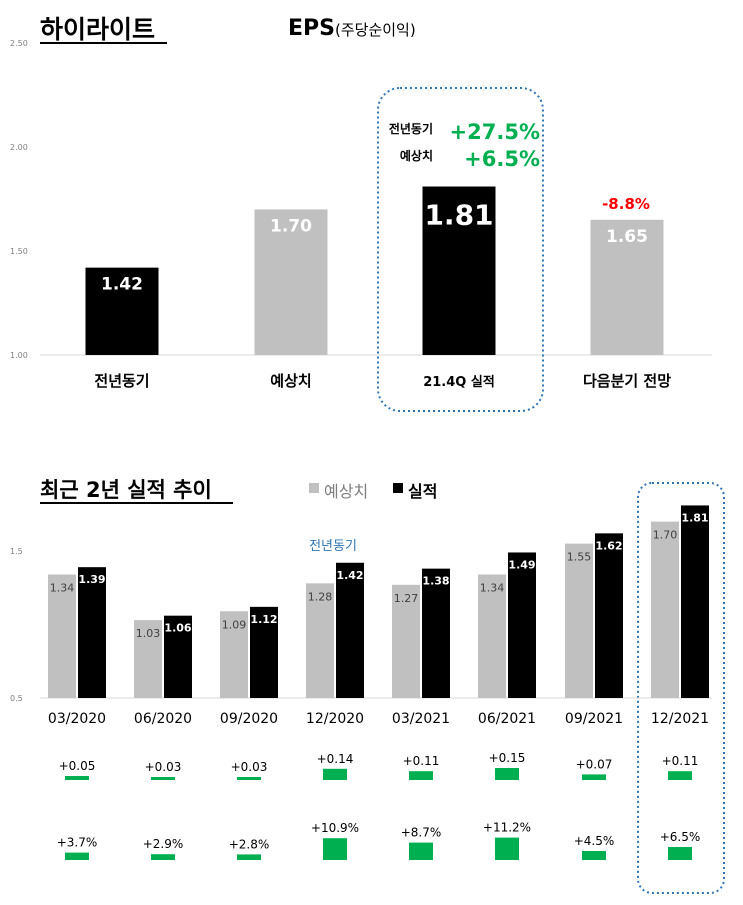 This screenshot has height=905, width=743. What do you see at coordinates (263, 619) in the screenshot?
I see `actual-bar-value: 1.12` at bounding box center [263, 619].